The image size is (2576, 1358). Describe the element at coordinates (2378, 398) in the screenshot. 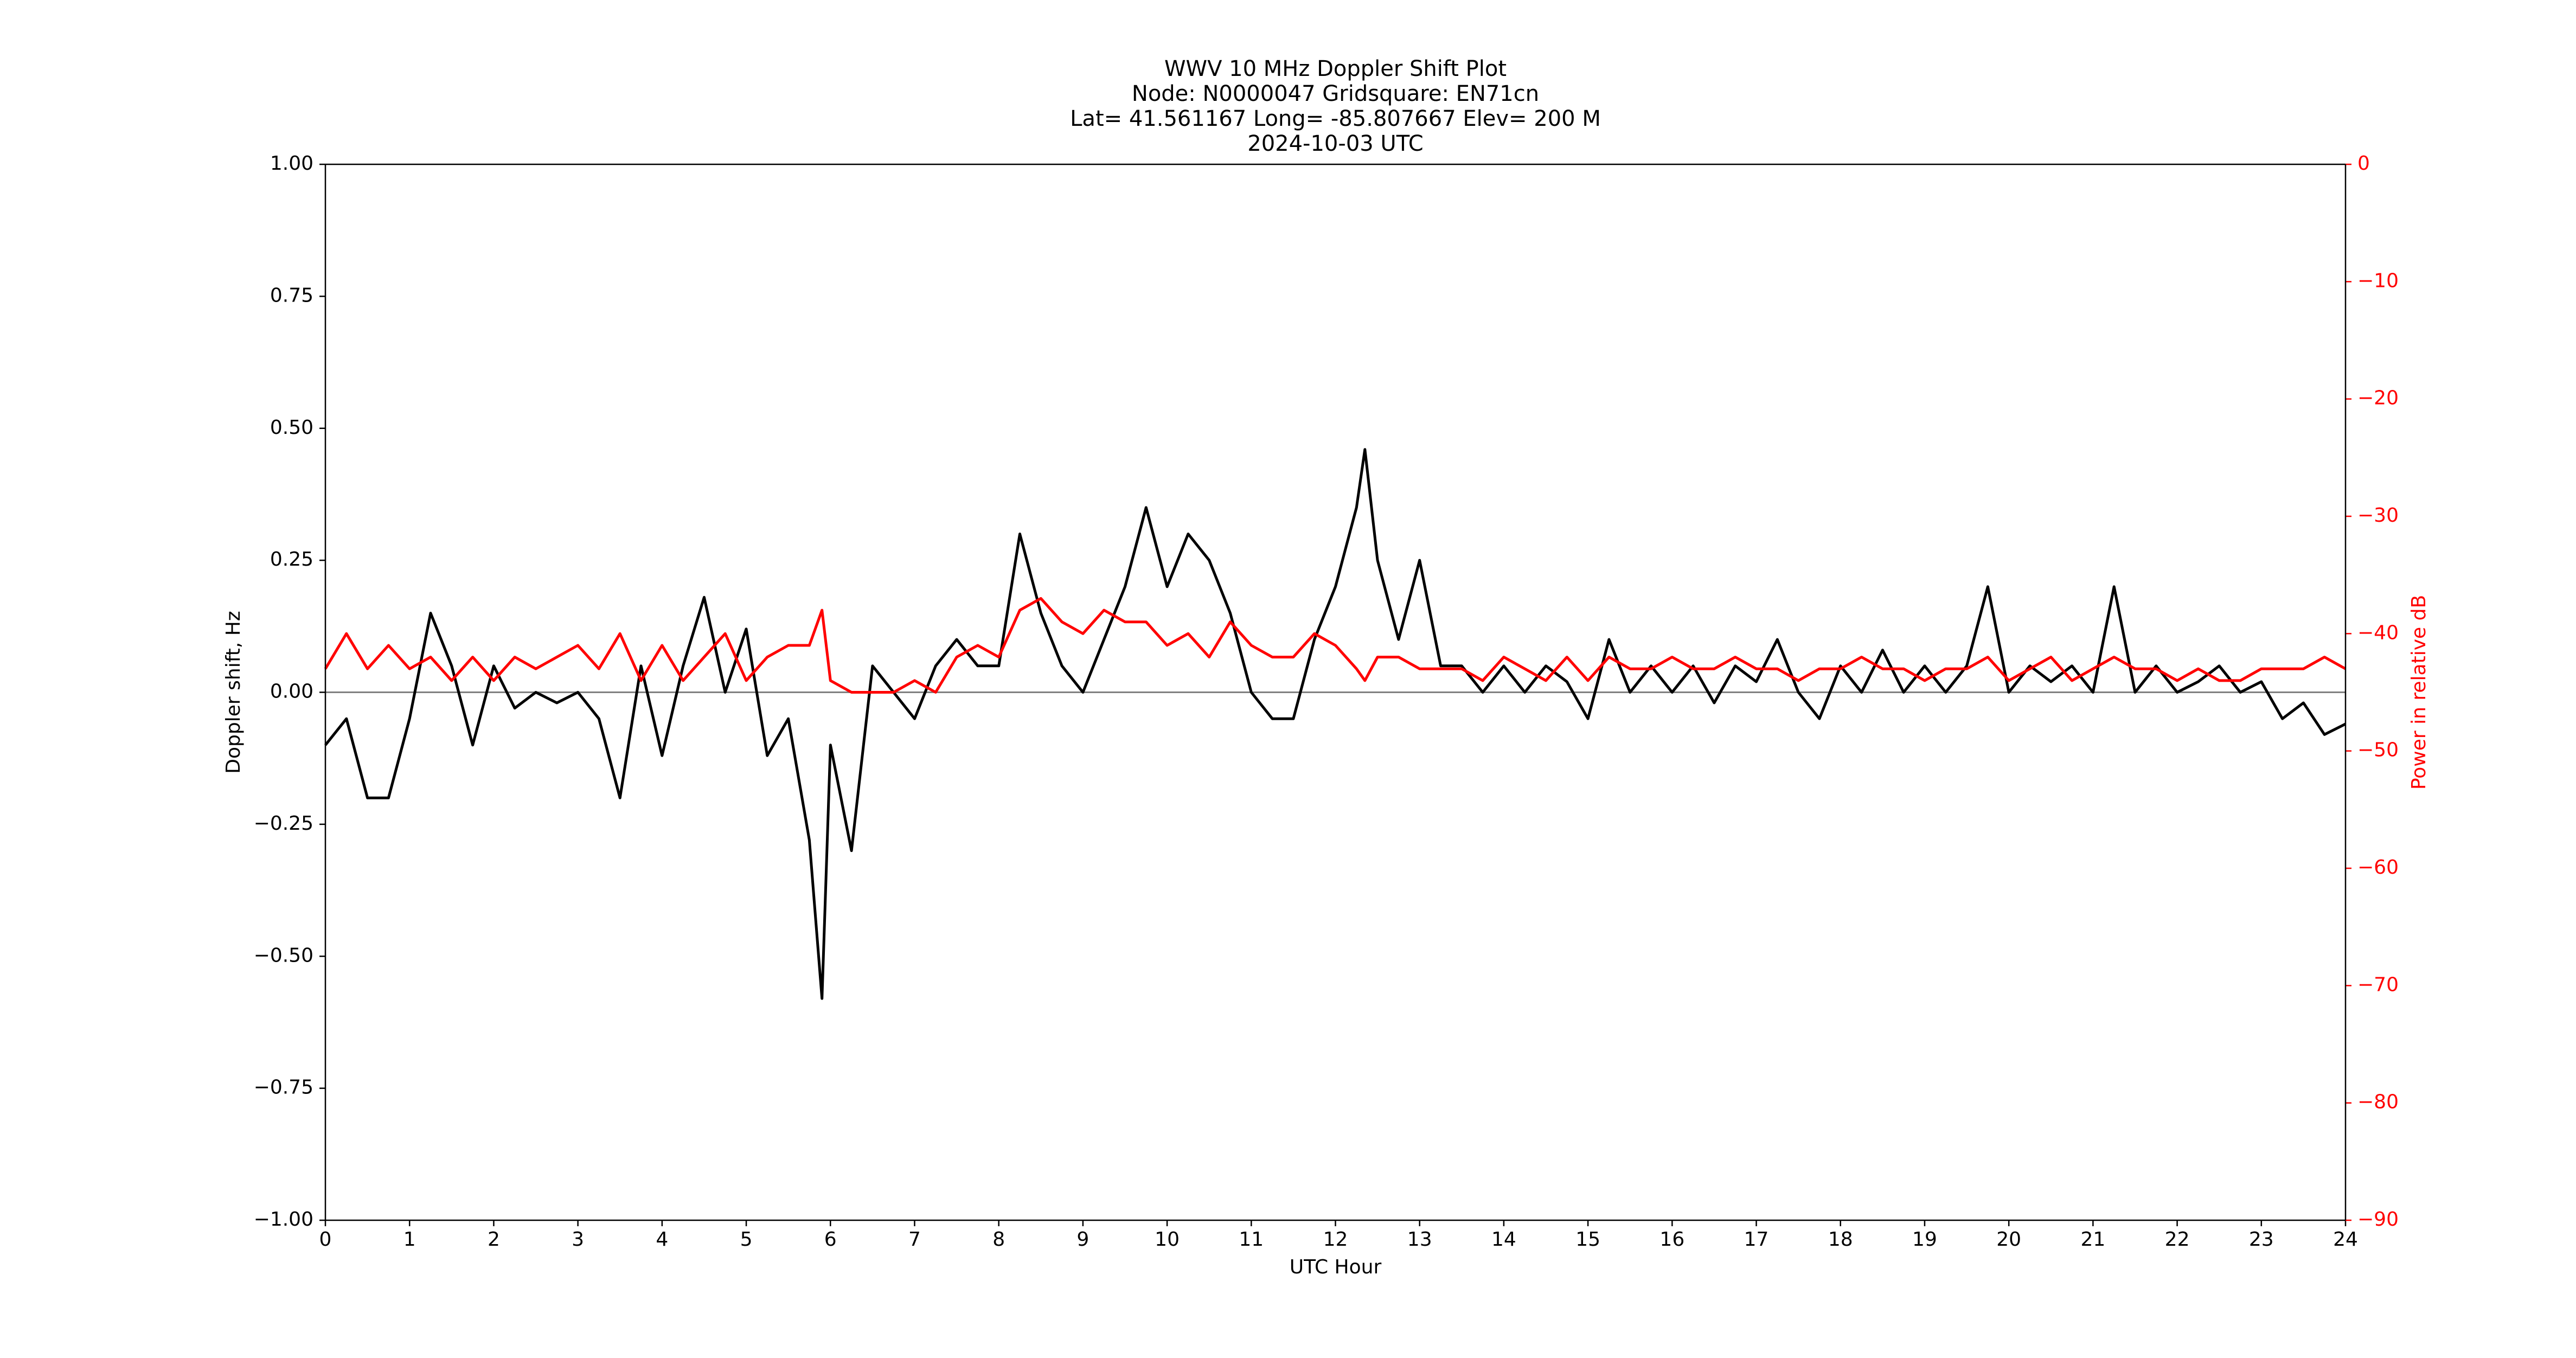

I see `y2-tick-label: −20` at that location.